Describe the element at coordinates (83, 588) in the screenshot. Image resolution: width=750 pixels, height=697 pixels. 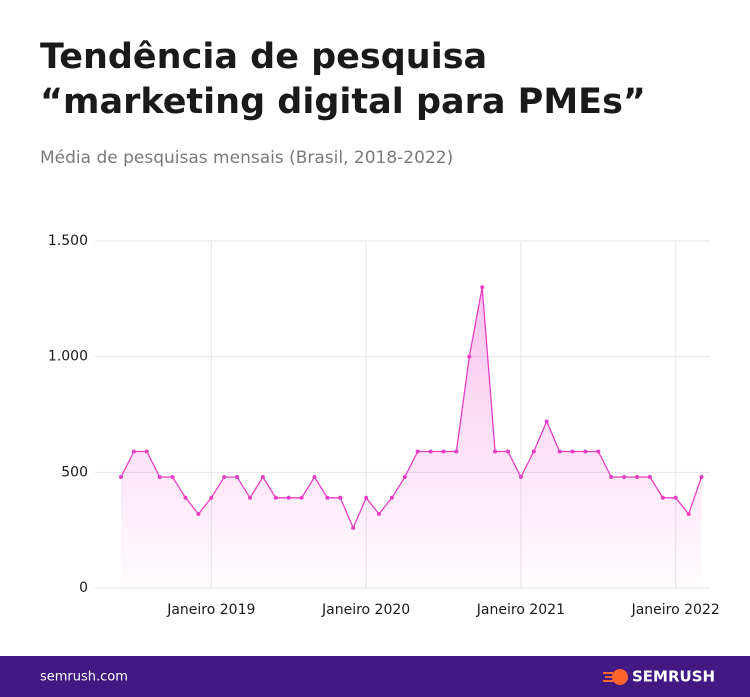
I see `y-tick-label: 0` at that location.